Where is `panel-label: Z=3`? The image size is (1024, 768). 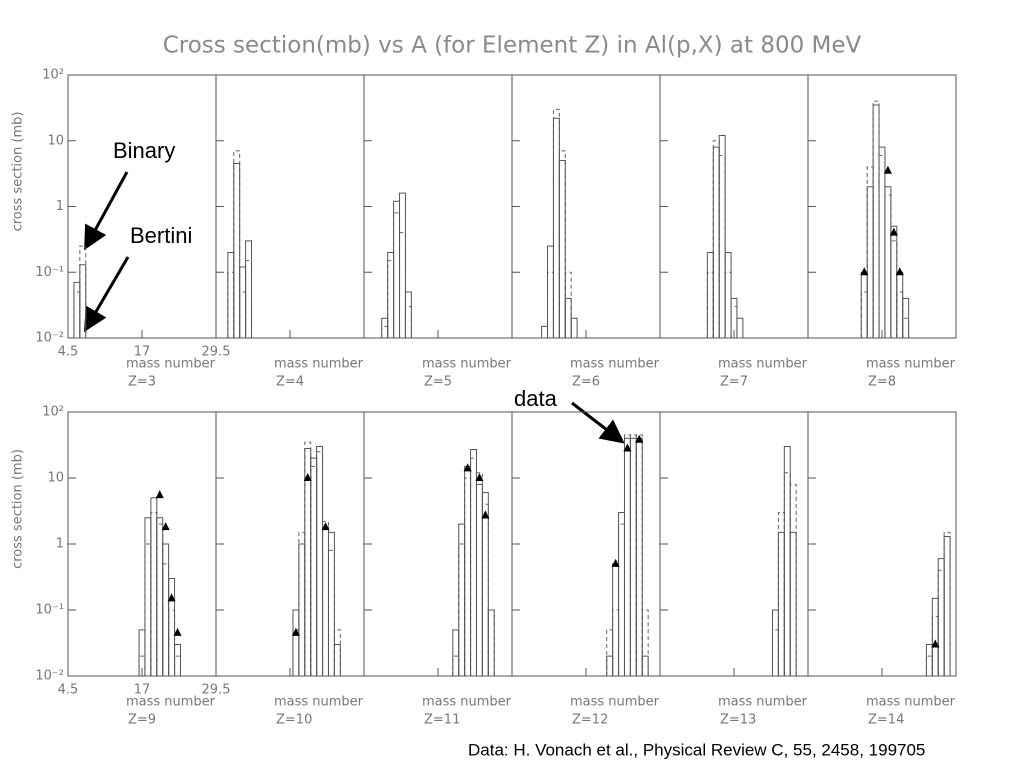 panel-label: Z=3 is located at coordinates (142, 382).